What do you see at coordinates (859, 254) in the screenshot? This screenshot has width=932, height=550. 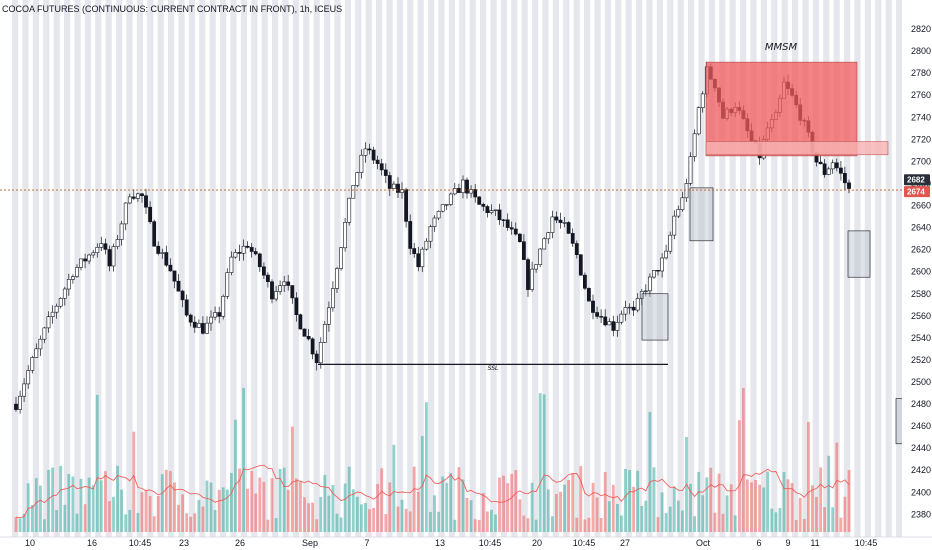 I see `right-gray-box-upper` at bounding box center [859, 254].